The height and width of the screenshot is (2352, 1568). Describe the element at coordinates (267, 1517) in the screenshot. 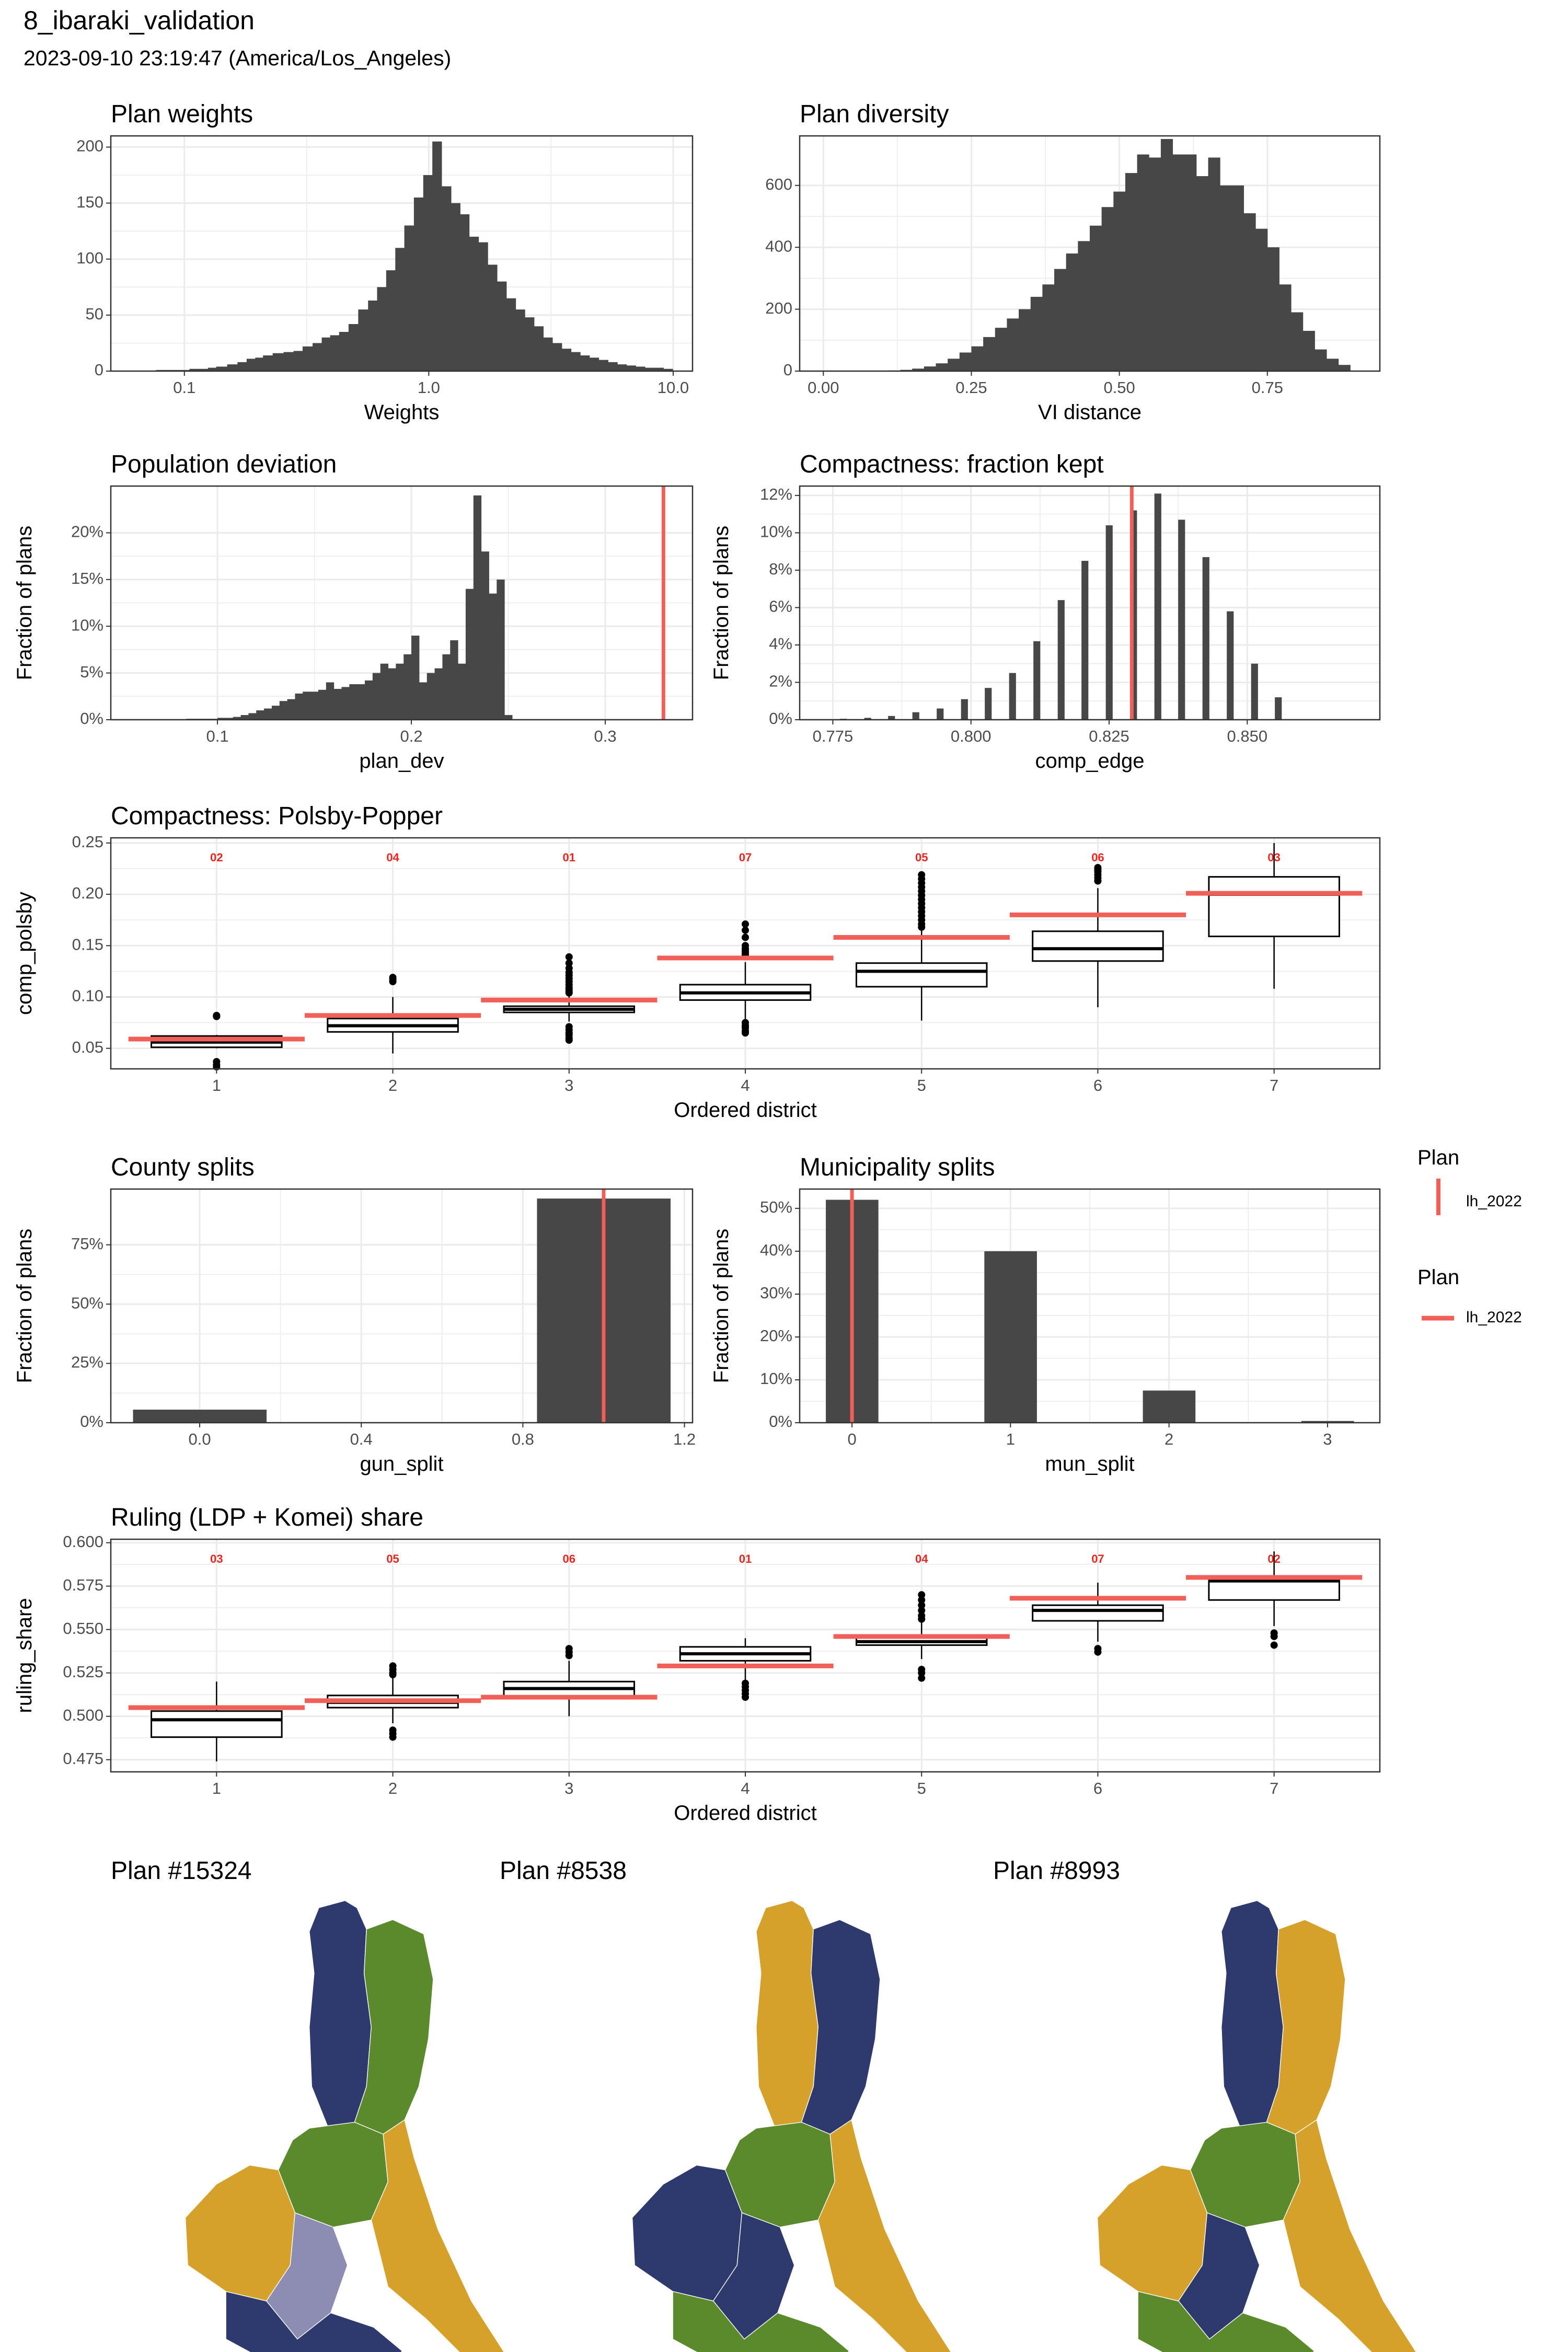

I see `chart-title: Ruling (LDP + Komei) share` at that location.